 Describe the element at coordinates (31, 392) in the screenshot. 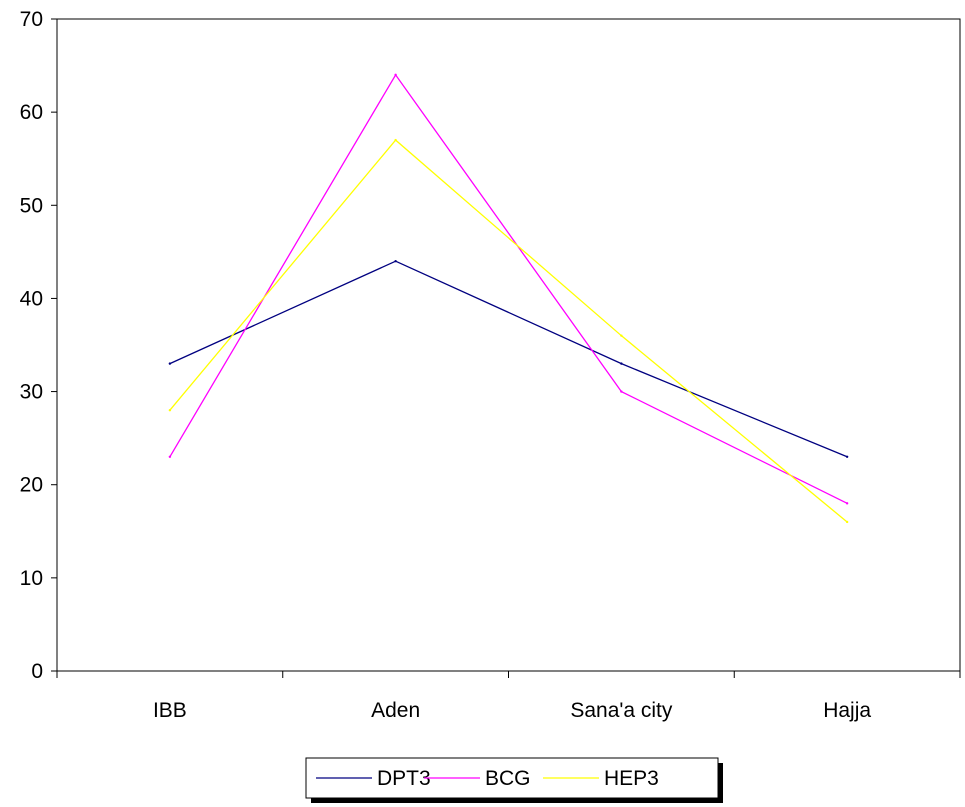

I see `y-tick-label: 30` at that location.